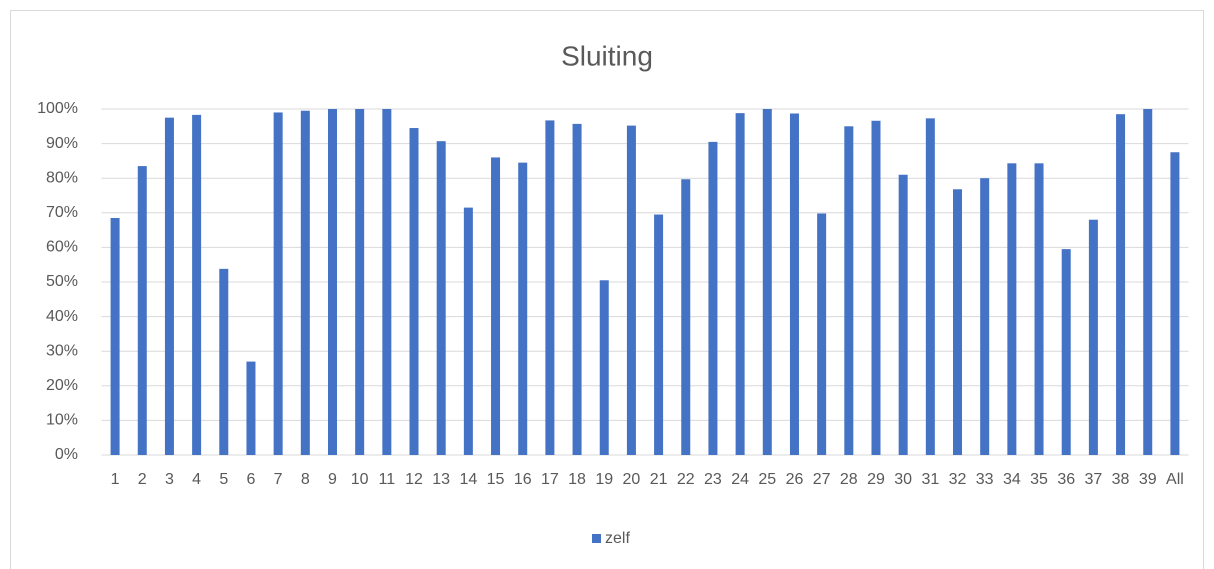 Image resolution: width=1214 pixels, height=569 pixels. Describe the element at coordinates (468, 479) in the screenshot. I see `x-tick-label: 14` at that location.